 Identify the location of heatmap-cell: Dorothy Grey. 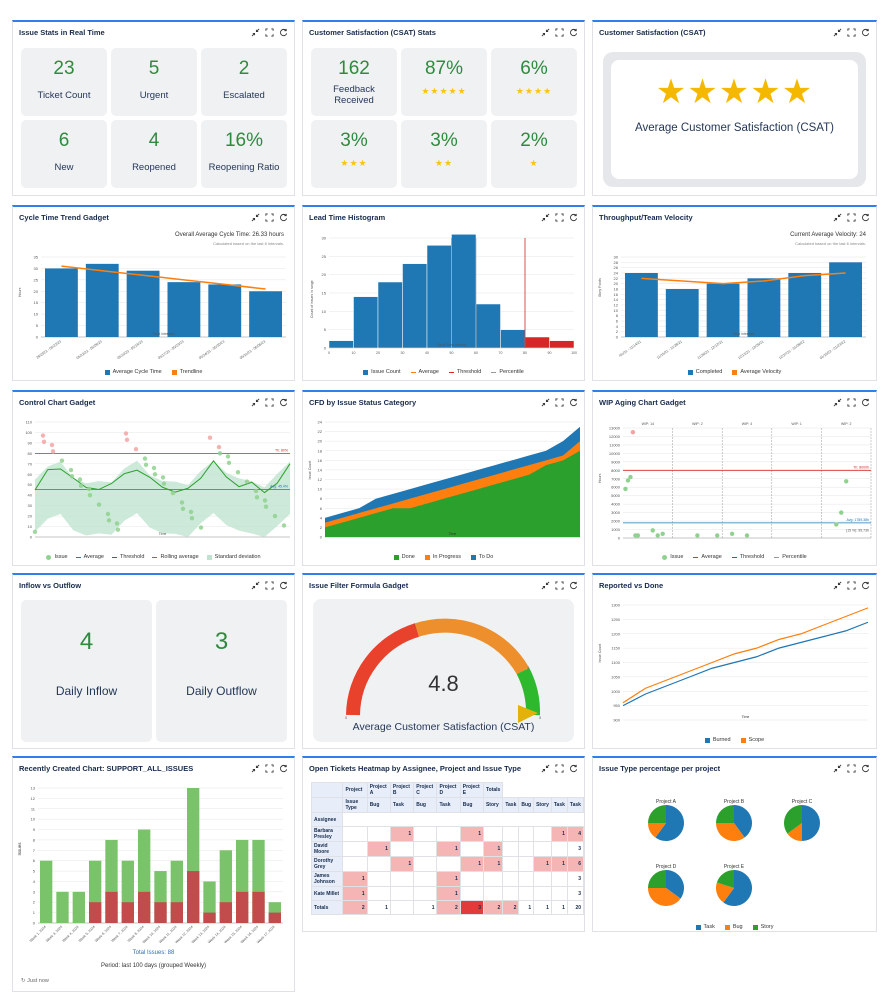
(327, 864).